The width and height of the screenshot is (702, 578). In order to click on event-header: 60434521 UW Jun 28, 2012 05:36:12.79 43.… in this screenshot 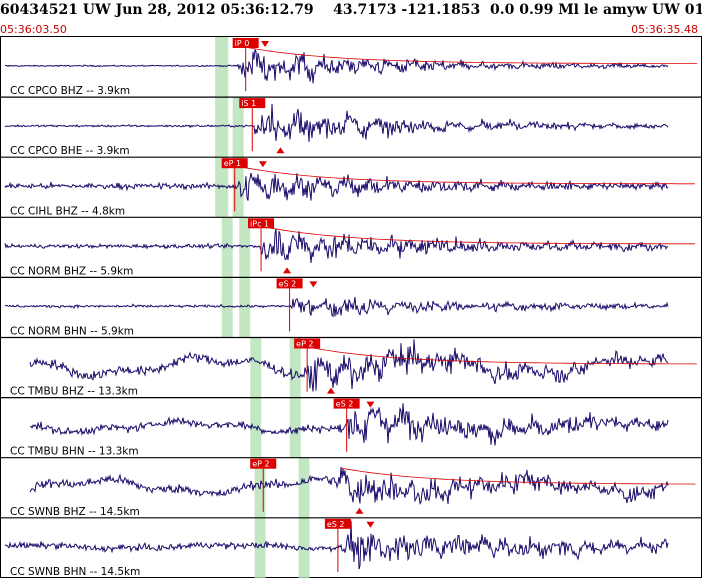, I will do `click(351, 18)`.